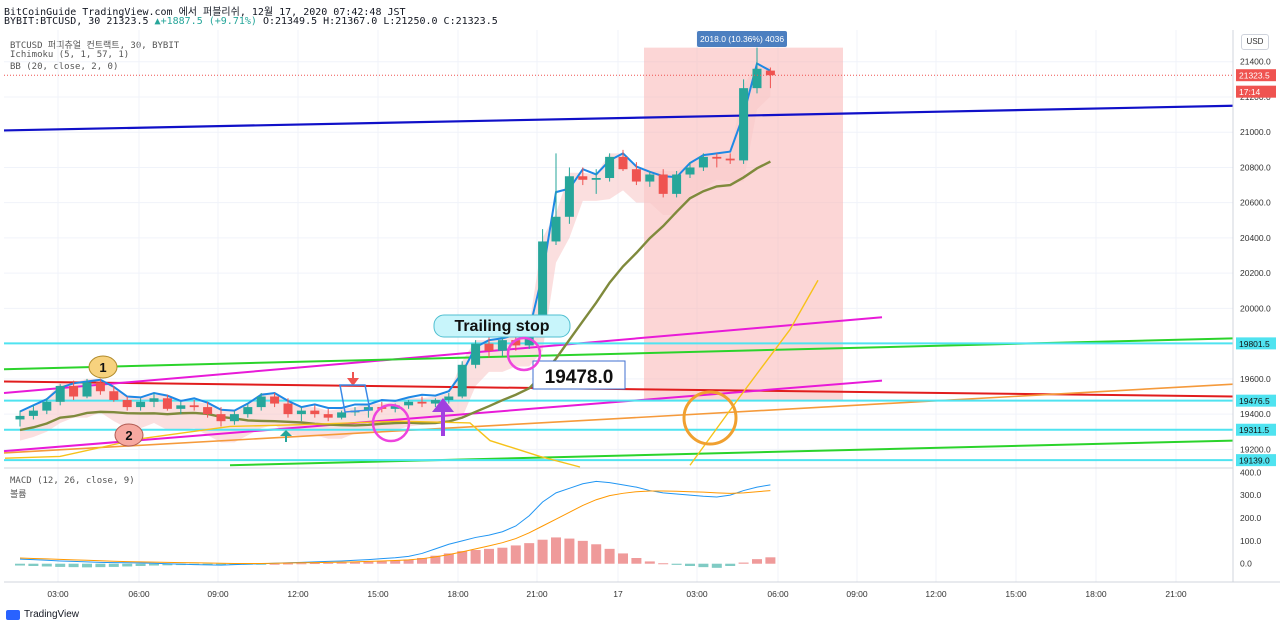 The height and width of the screenshot is (628, 1280). I want to click on price-tick-5: 20400.0, so click(1255, 238).